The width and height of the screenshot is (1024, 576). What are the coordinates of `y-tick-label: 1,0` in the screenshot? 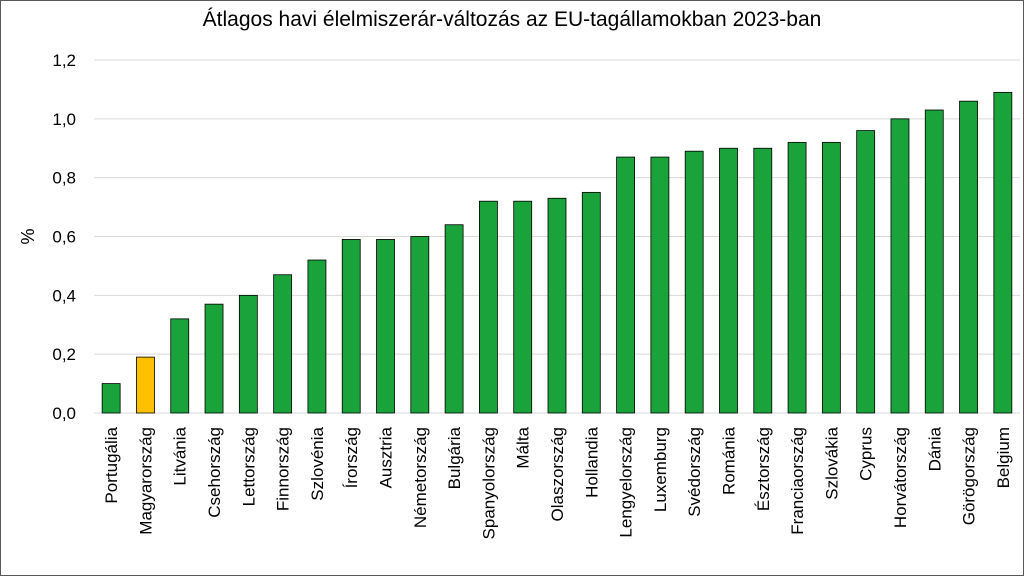 It's located at (64, 119).